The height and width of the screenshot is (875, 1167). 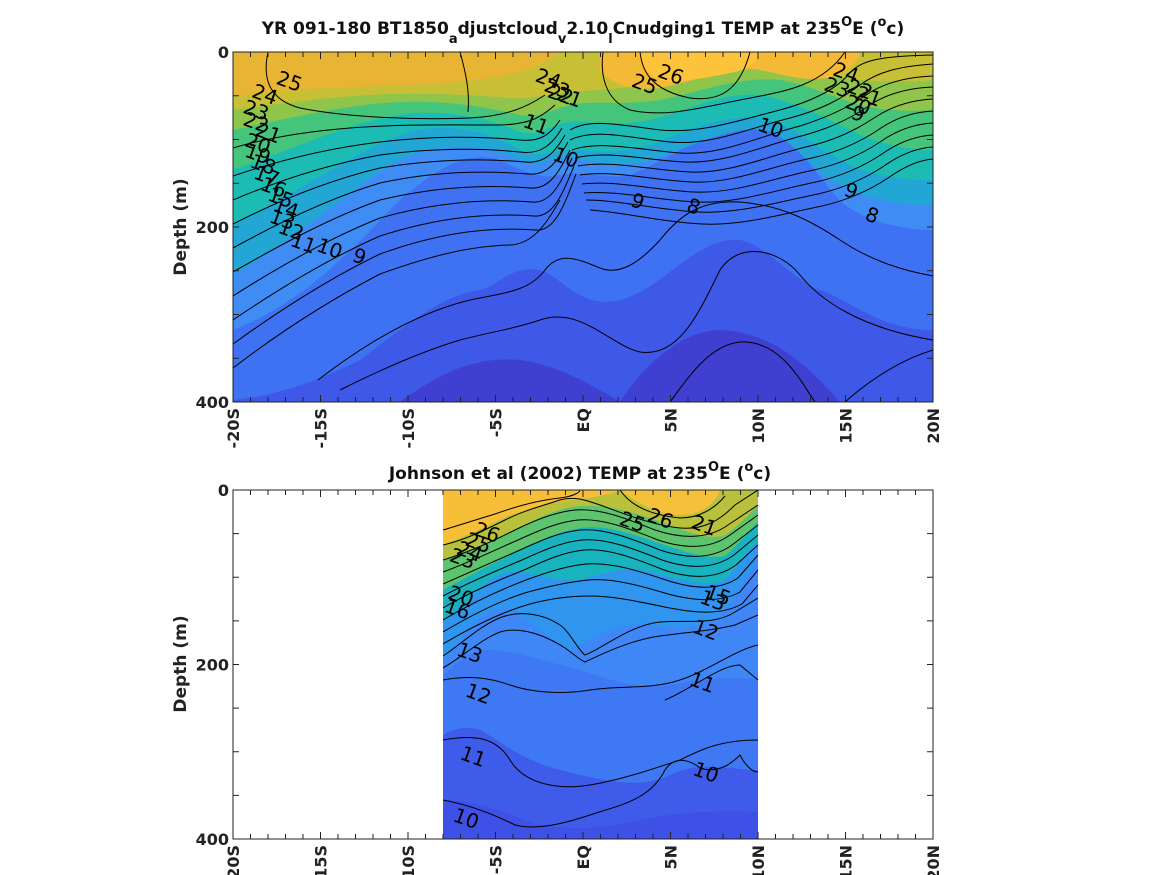 What do you see at coordinates (510, 380) in the screenshot?
I see `top-band-8b` at bounding box center [510, 380].